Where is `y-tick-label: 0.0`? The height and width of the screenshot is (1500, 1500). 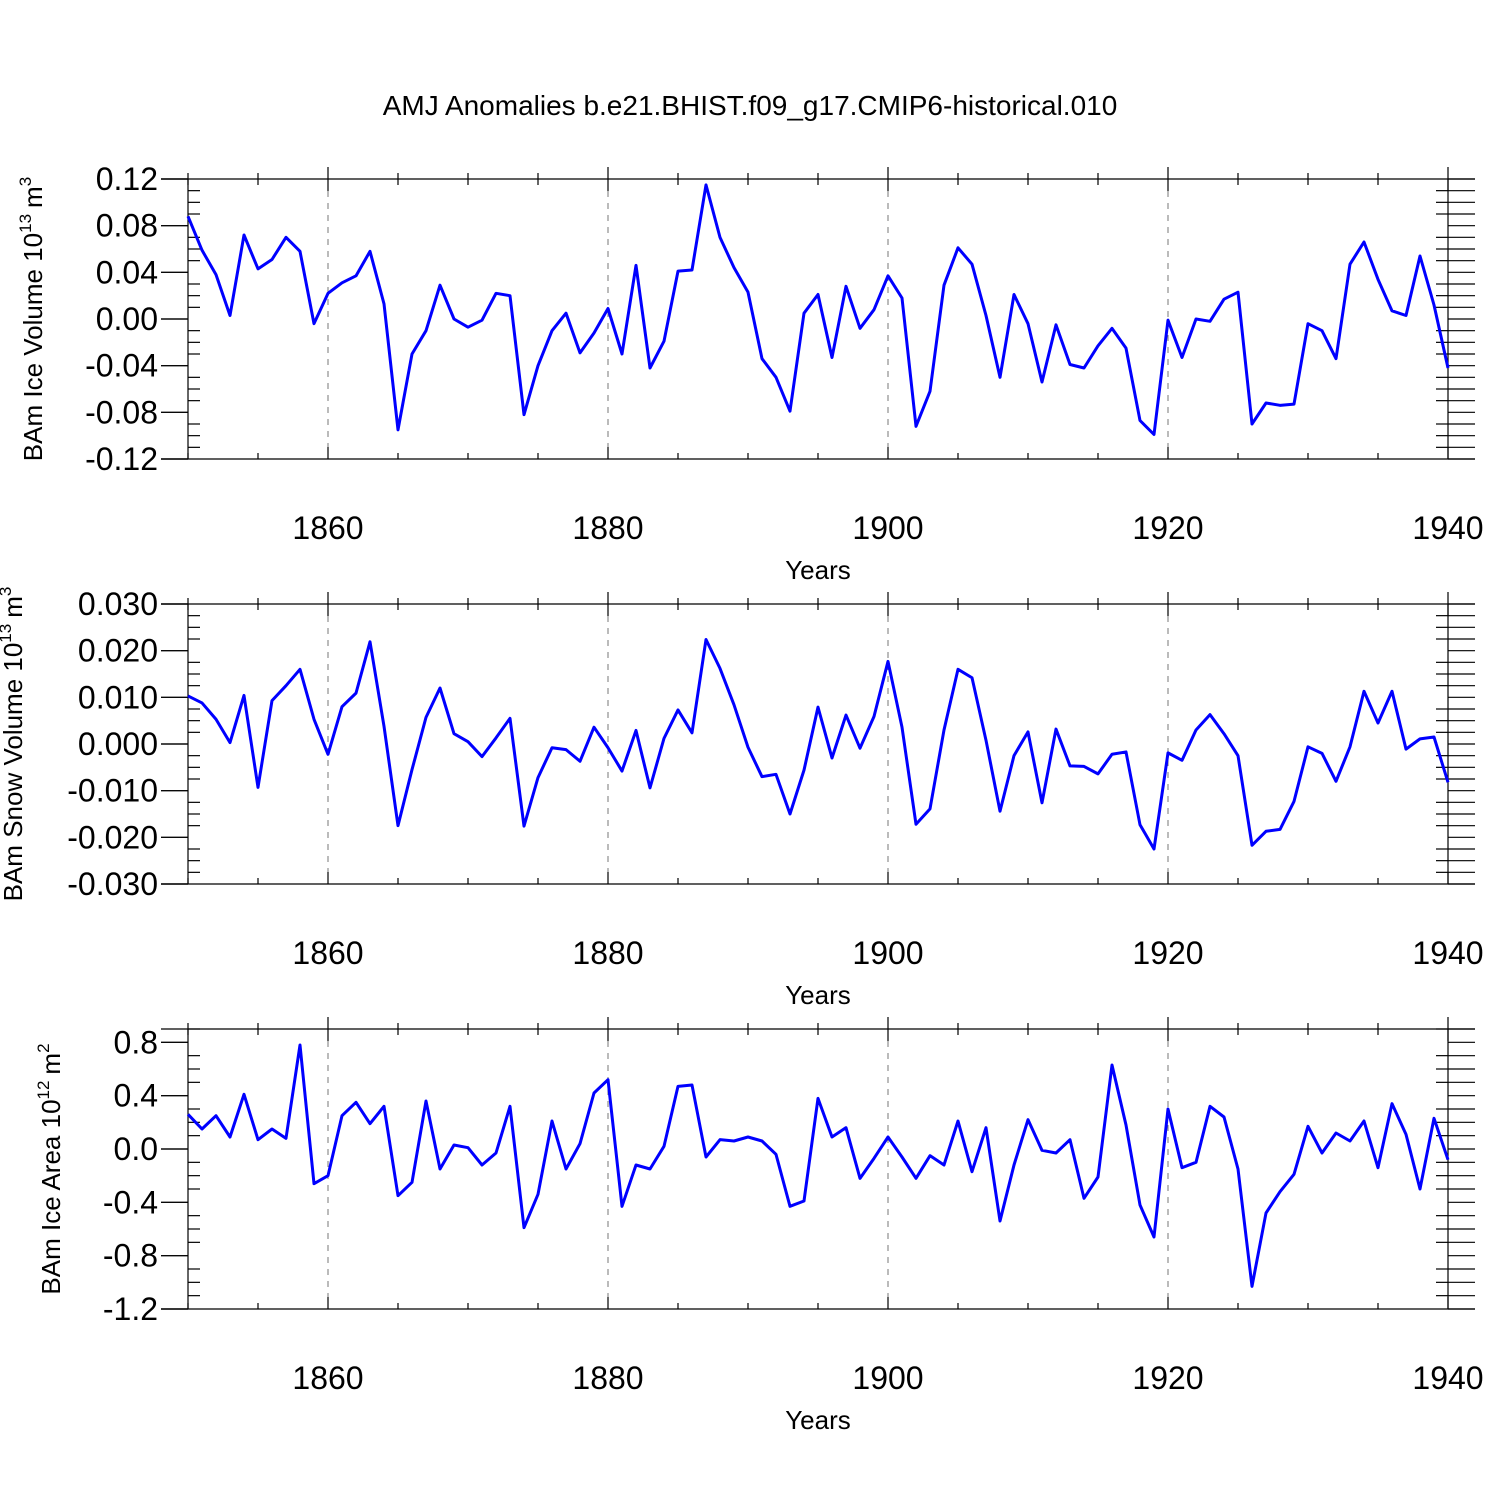
y-tick-label: 0.0 is located at coordinates (136, 1149).